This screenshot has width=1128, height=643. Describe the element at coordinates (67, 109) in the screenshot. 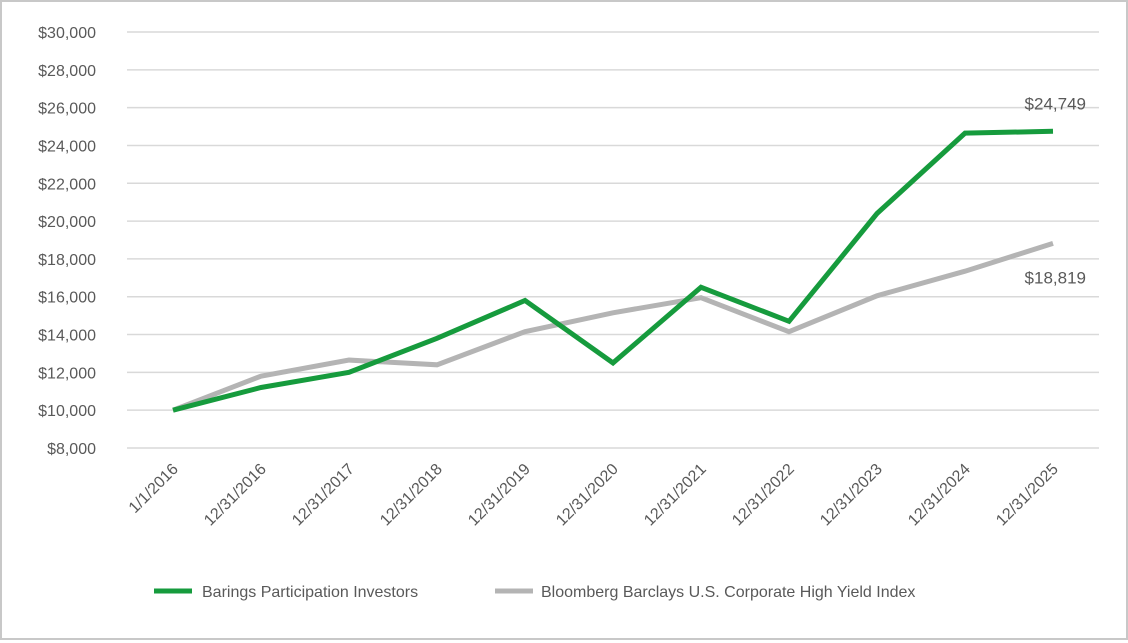

I see `y-tick-label: $26,000` at that location.